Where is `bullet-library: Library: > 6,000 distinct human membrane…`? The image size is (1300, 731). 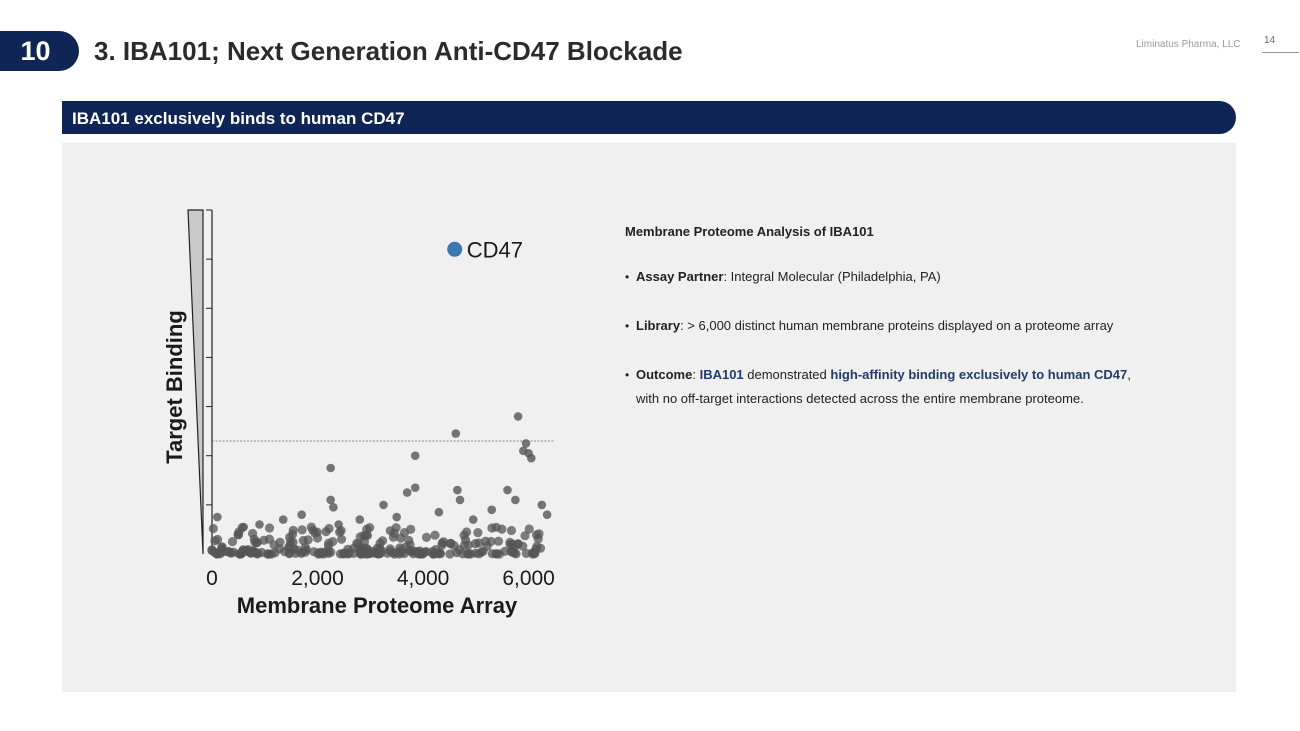
bullet-library: Library: > 6,000 distinct human membrane… is located at coordinates (905, 326).